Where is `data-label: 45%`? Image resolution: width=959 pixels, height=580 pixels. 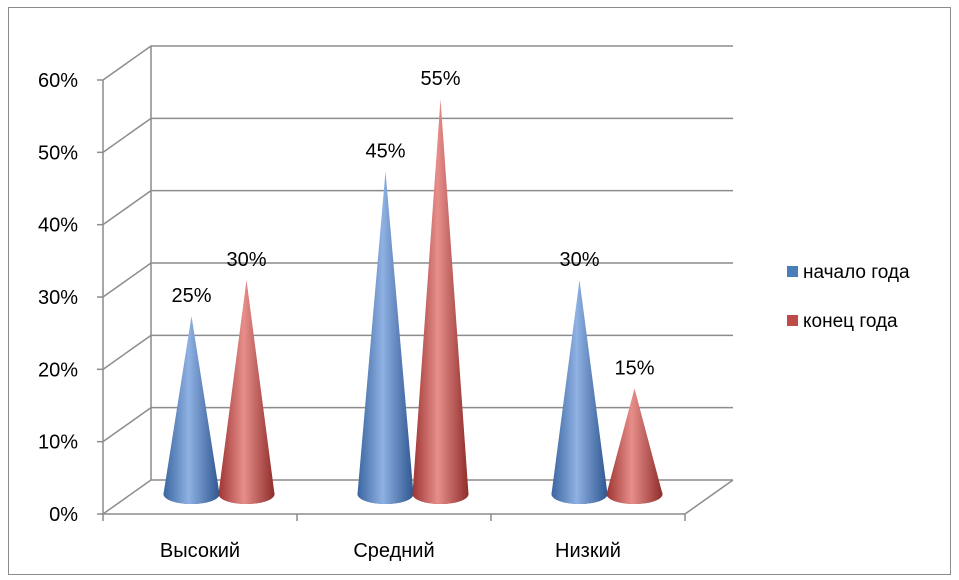
data-label: 45% is located at coordinates (385, 152).